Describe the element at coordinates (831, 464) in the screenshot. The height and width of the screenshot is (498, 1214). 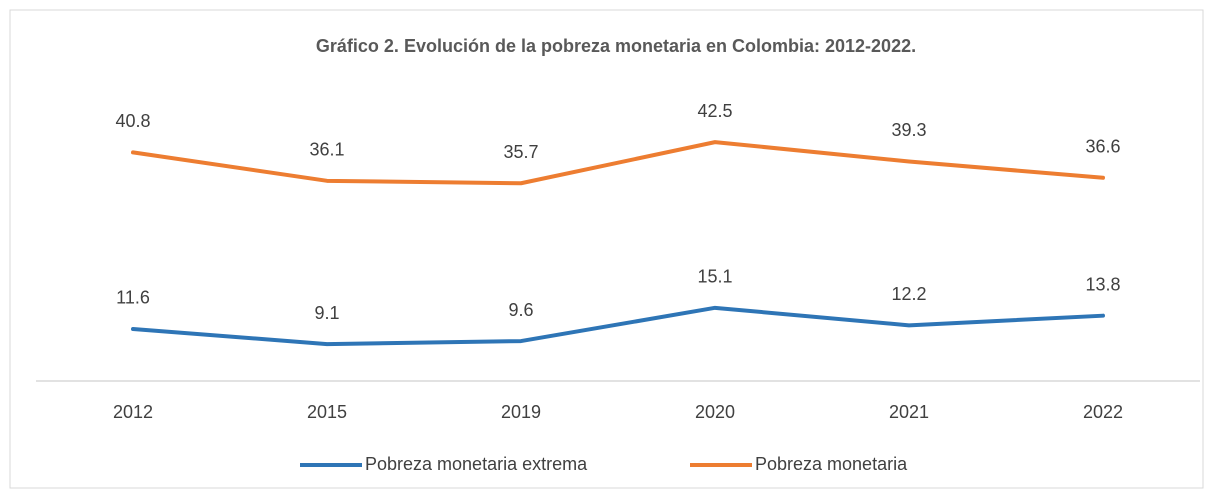
I see `legend-label: Pobreza monetaria` at that location.